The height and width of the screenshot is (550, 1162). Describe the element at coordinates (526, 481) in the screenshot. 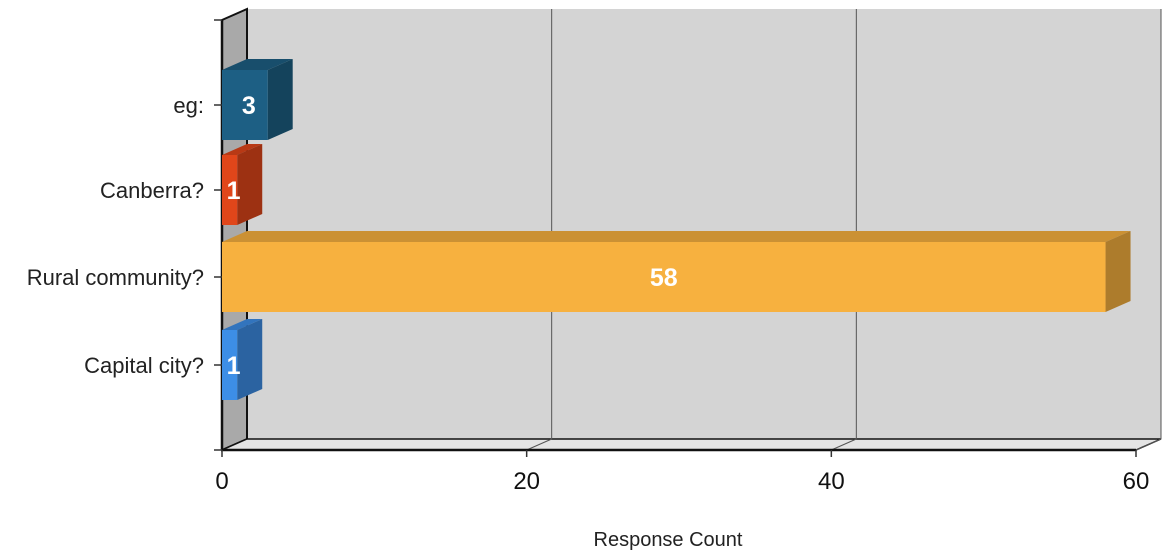

I see `x-tick-label: 20` at that location.